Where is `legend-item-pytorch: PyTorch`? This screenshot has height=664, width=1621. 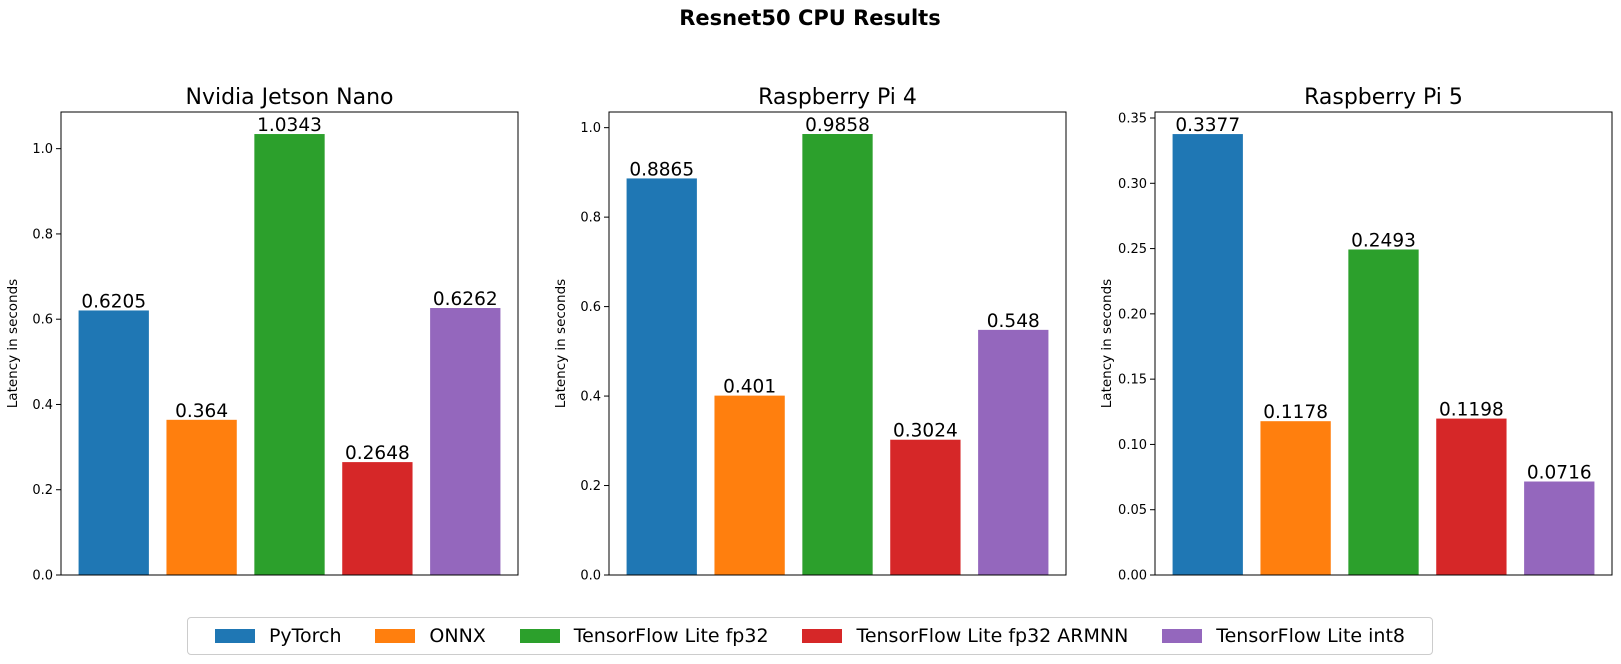
legend-item-pytorch: PyTorch is located at coordinates (278, 636).